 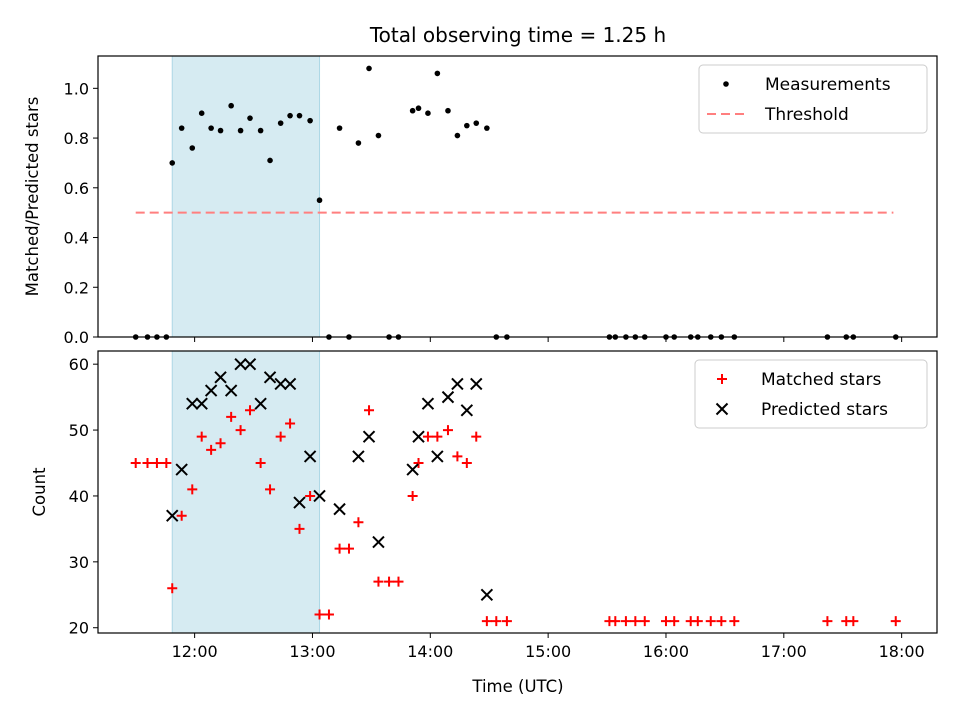 What do you see at coordinates (828, 85) in the screenshot?
I see `legend-label: Measurements` at bounding box center [828, 85].